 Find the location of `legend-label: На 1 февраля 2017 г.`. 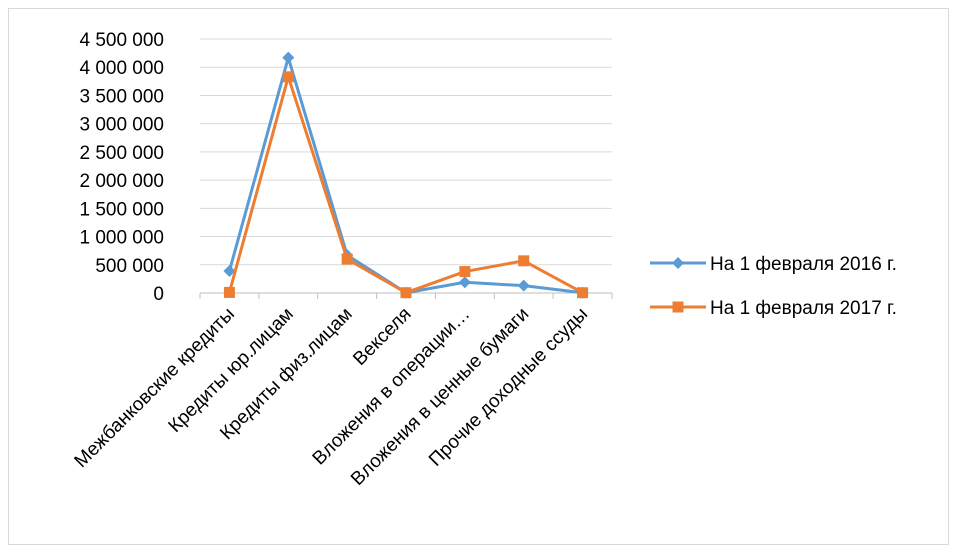

legend-label: На 1 февраля 2017 г. is located at coordinates (803, 308).